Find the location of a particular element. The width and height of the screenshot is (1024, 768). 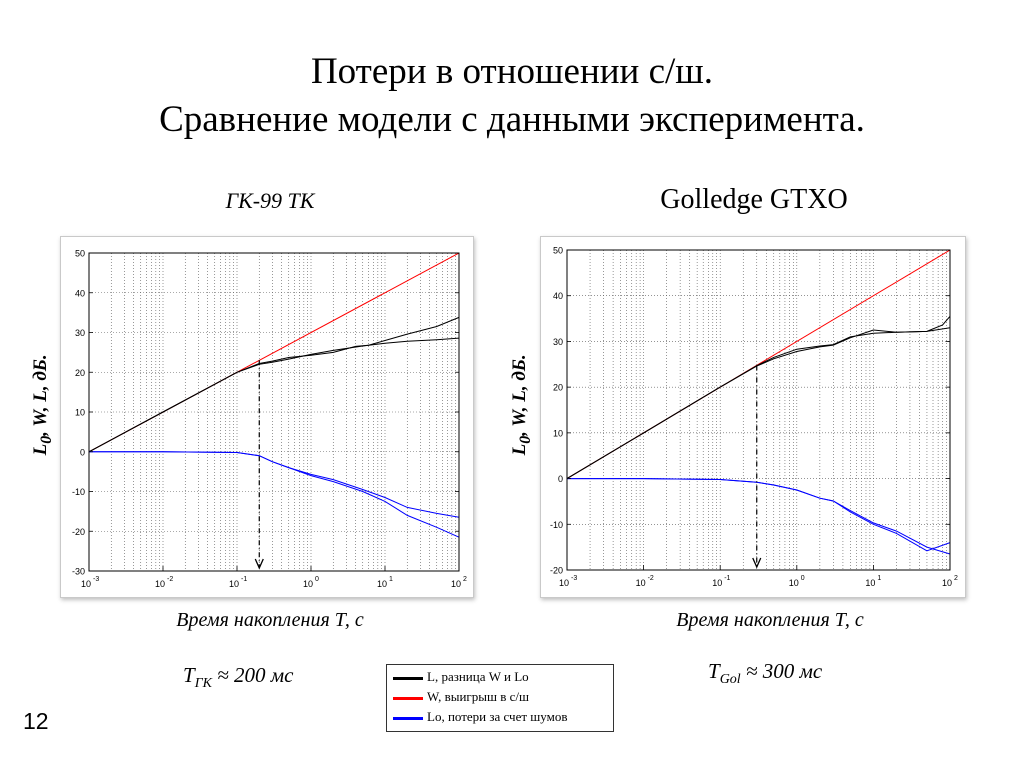

legend-label: Lo, потери за счет шумов is located at coordinates (497, 716).